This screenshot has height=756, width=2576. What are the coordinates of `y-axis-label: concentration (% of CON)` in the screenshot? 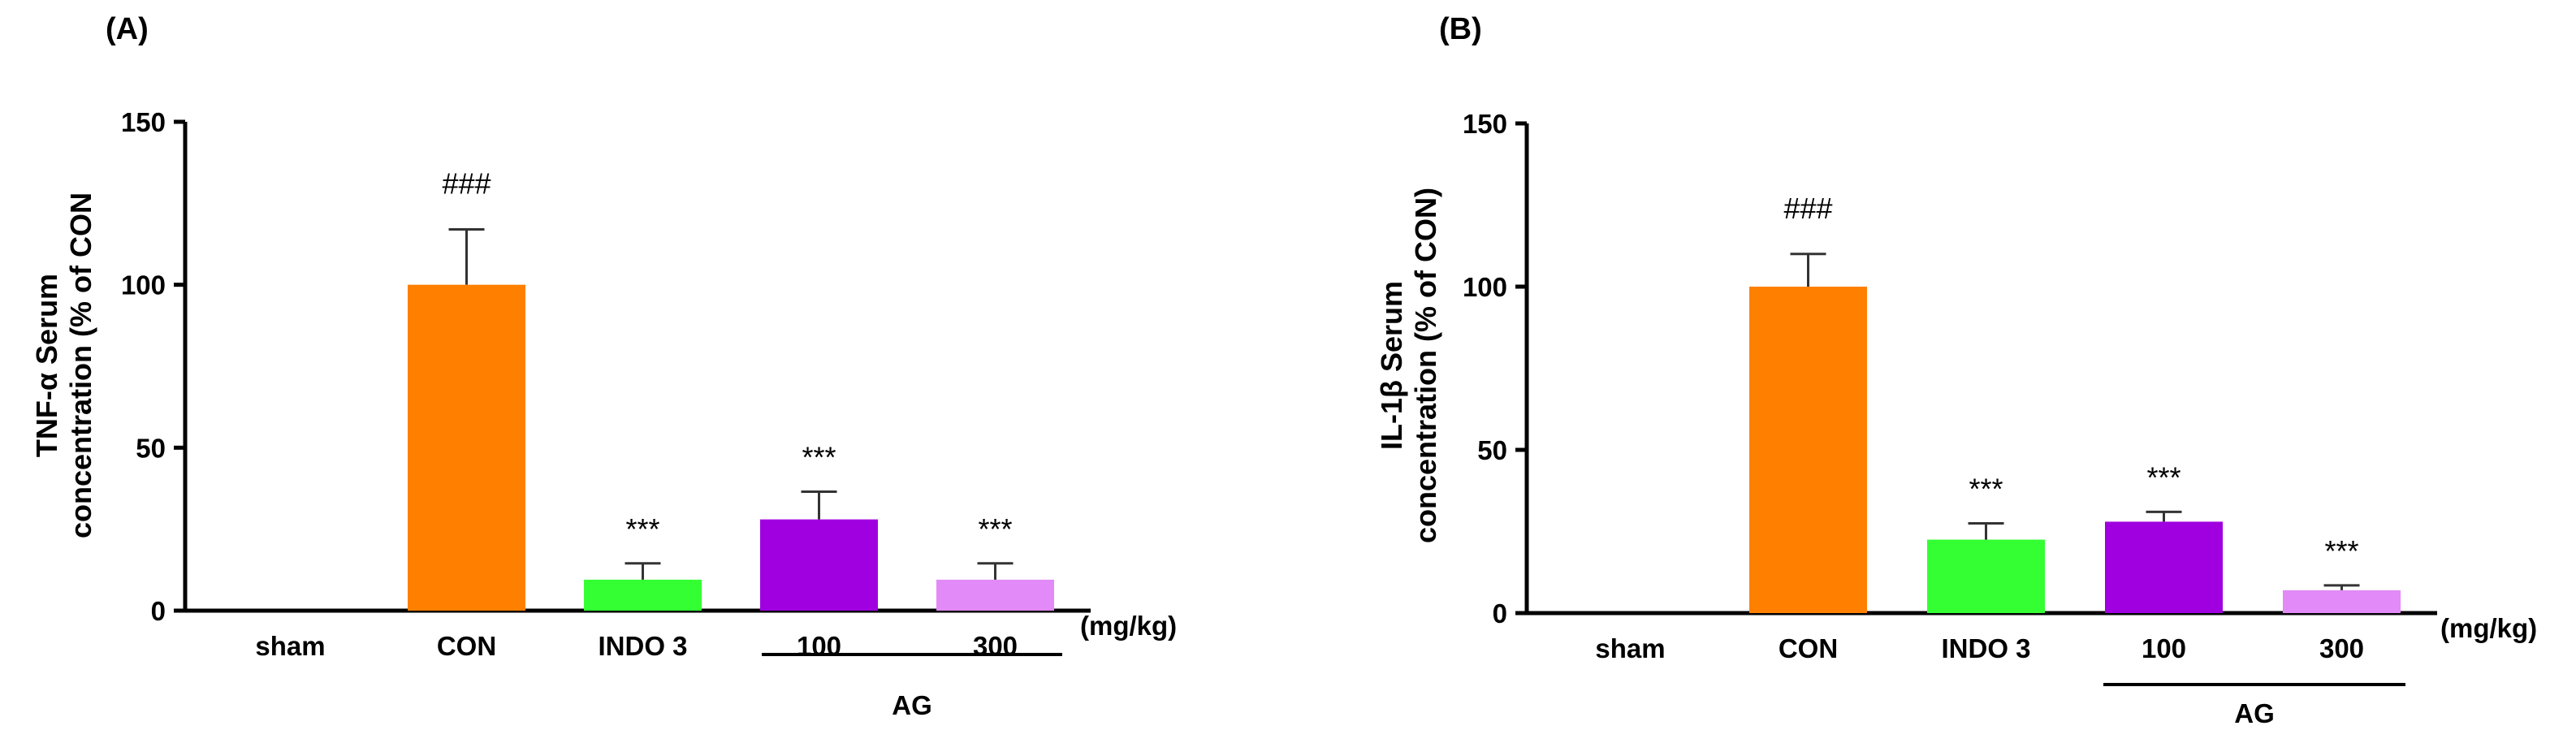 It's located at (1426, 365).